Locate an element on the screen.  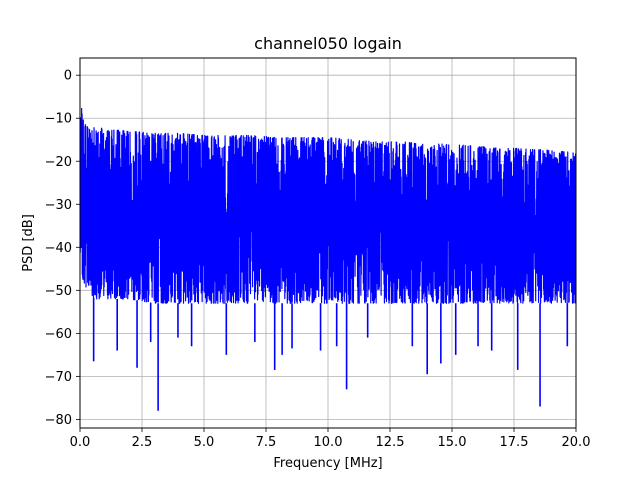
y-tick-label: −10 is located at coordinates (58, 119).